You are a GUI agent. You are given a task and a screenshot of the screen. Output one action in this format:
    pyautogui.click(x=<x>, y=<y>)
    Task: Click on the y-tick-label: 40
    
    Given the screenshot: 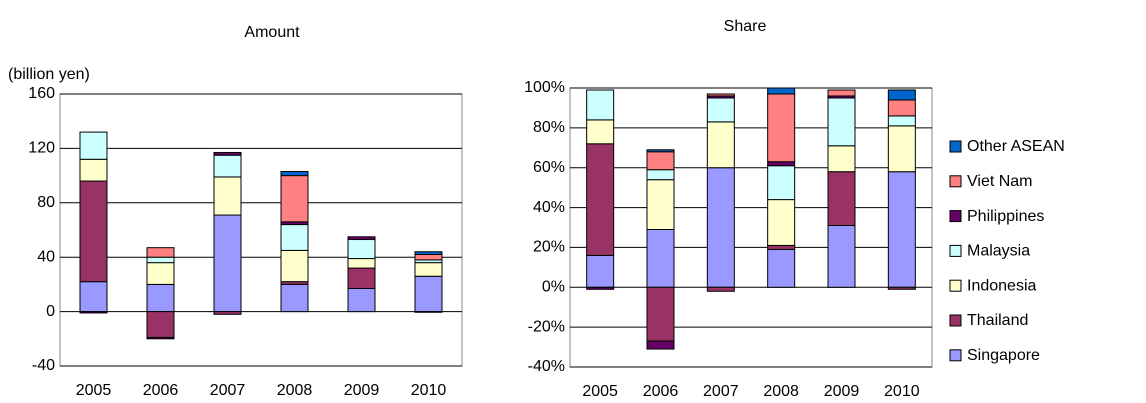 What is the action you would take?
    pyautogui.click(x=46, y=256)
    